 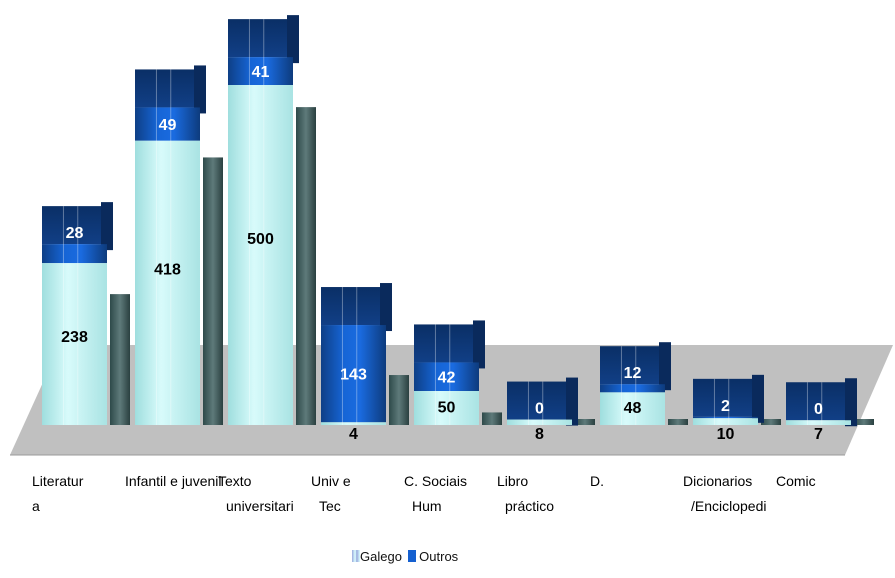 I want to click on category-label-cat-8: Comic, so click(x=796, y=481).